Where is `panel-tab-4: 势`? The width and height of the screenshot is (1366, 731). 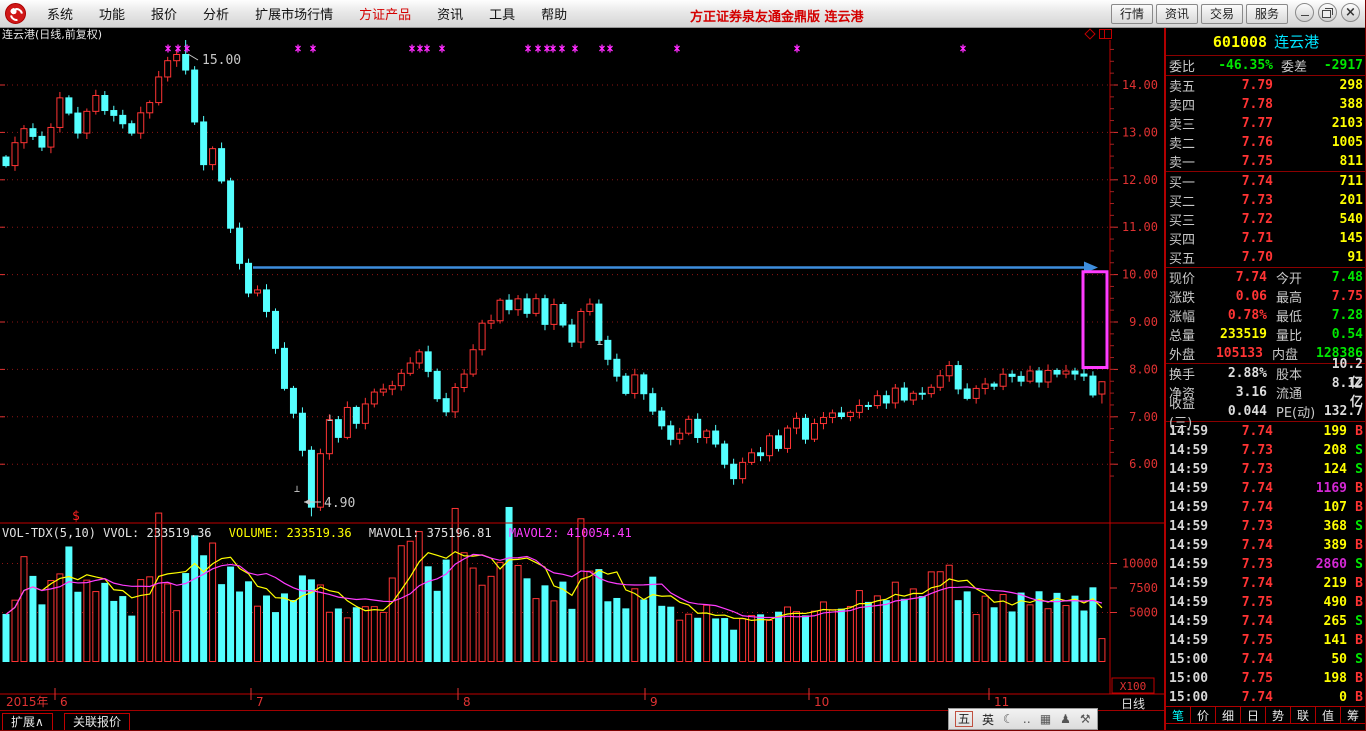 panel-tab-4: 势 is located at coordinates (1278, 715).